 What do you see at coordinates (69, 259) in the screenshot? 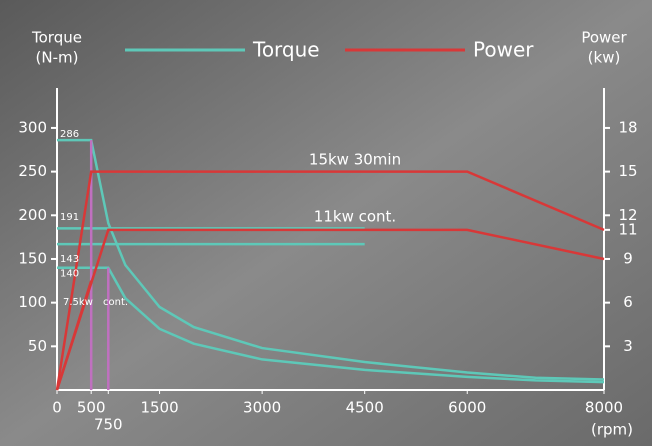
I see `torque-mark-label: 143` at bounding box center [69, 259].